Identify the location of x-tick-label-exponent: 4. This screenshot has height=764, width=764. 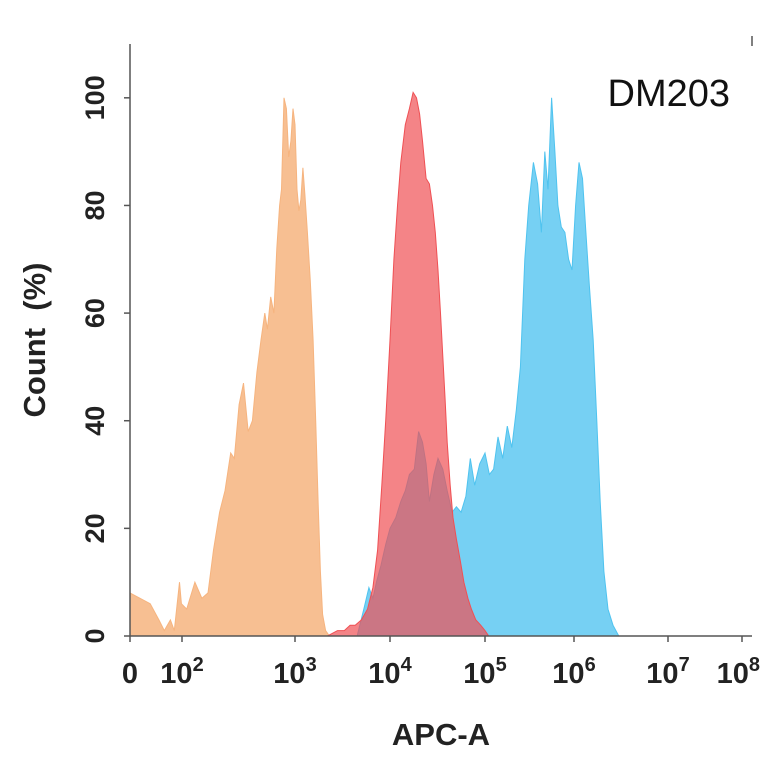
(407, 665).